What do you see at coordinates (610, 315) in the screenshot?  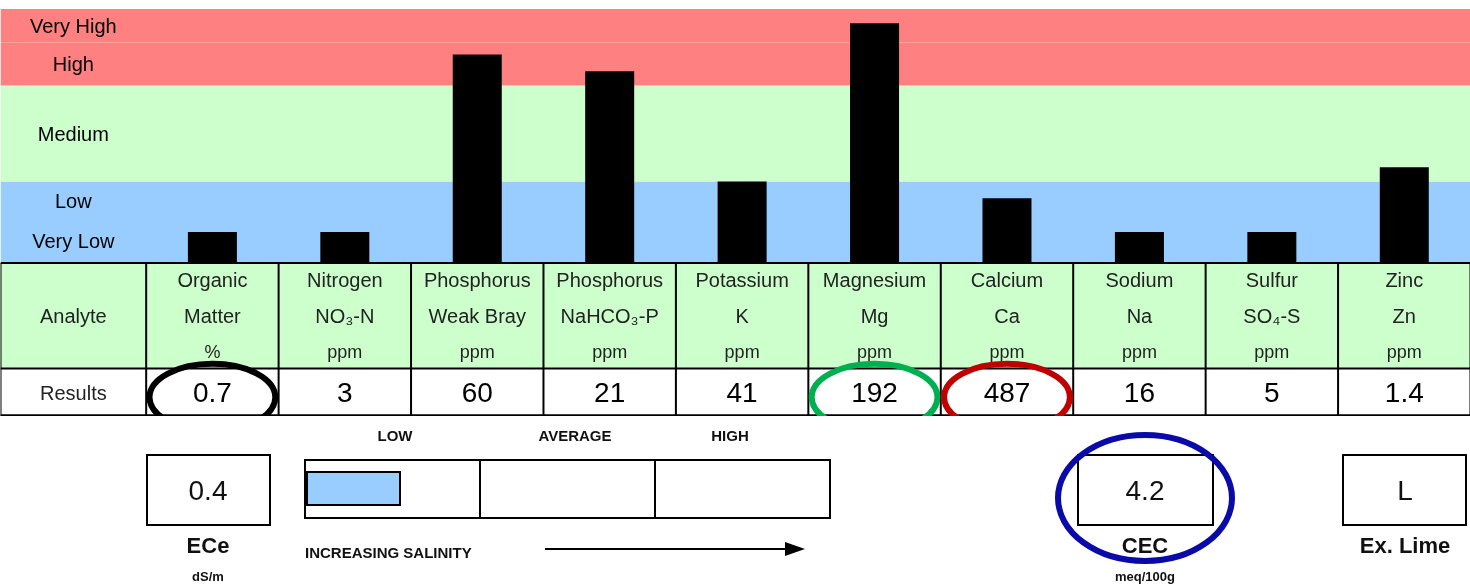 I see `x-tick-label: Phosphorus NaHCO₃-P ppm` at bounding box center [610, 315].